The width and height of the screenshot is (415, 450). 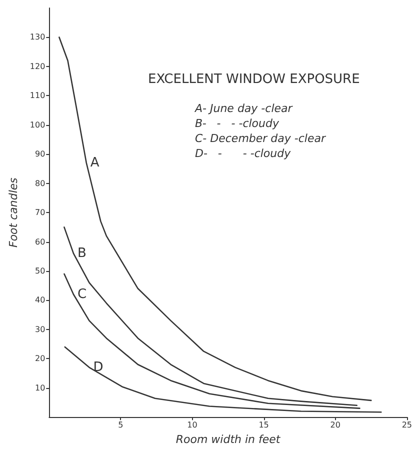 What do you see at coordinates (121, 425) in the screenshot?
I see `x-tick-label: 5` at bounding box center [121, 425].